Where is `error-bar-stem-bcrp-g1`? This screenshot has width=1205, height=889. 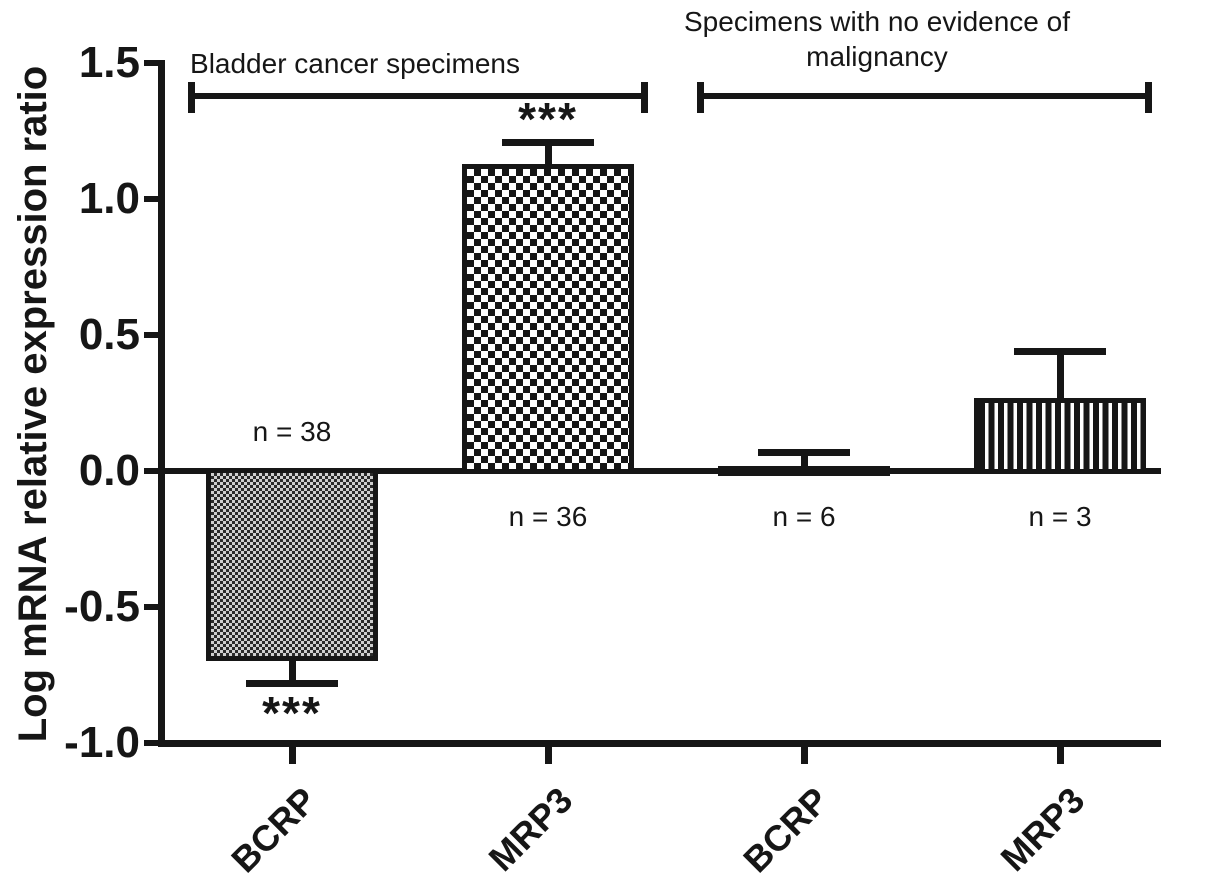 error-bar-stem-bcrp-g1 is located at coordinates (292, 670).